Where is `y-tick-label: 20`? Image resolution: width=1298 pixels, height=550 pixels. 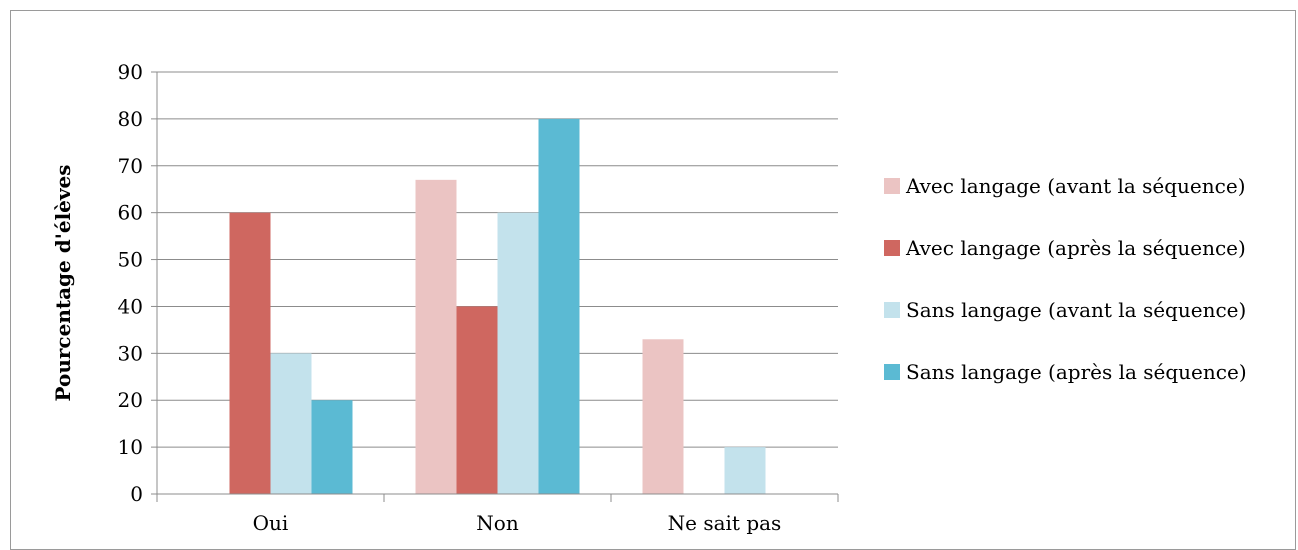 y-tick-label: 20 is located at coordinates (130, 400).